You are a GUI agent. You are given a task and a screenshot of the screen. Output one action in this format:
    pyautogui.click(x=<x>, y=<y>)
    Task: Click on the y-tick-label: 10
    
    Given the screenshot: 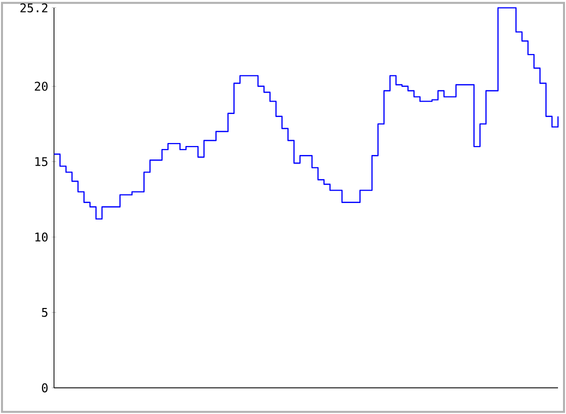 What is the action you would take?
    pyautogui.click(x=41, y=237)
    